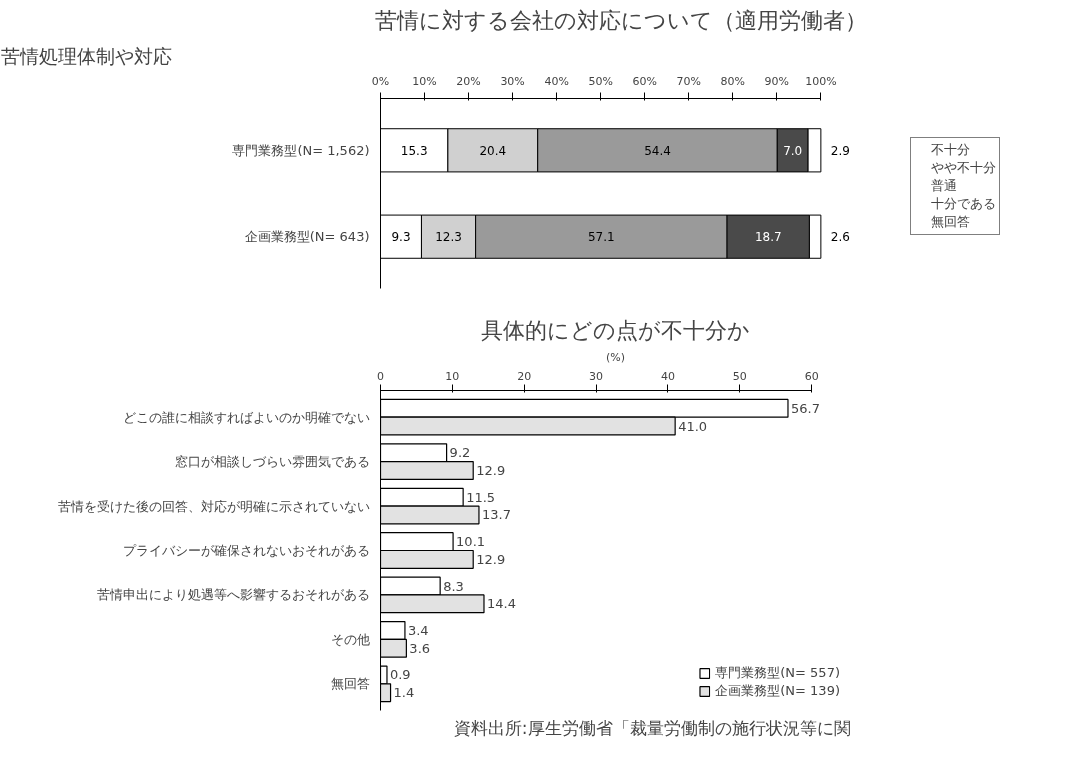 The width and height of the screenshot is (1076, 767). I want to click on text: 7.0, so click(793, 150).